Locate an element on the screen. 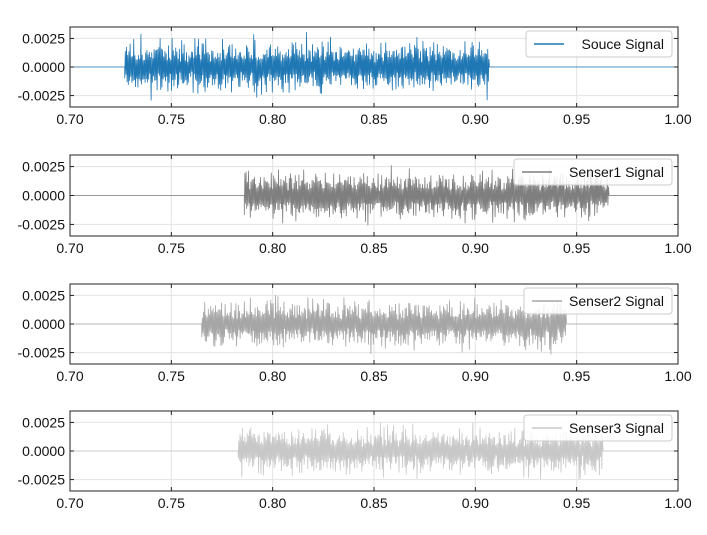 The width and height of the screenshot is (707, 535). legend: Senser3 Signal is located at coordinates (598, 428).